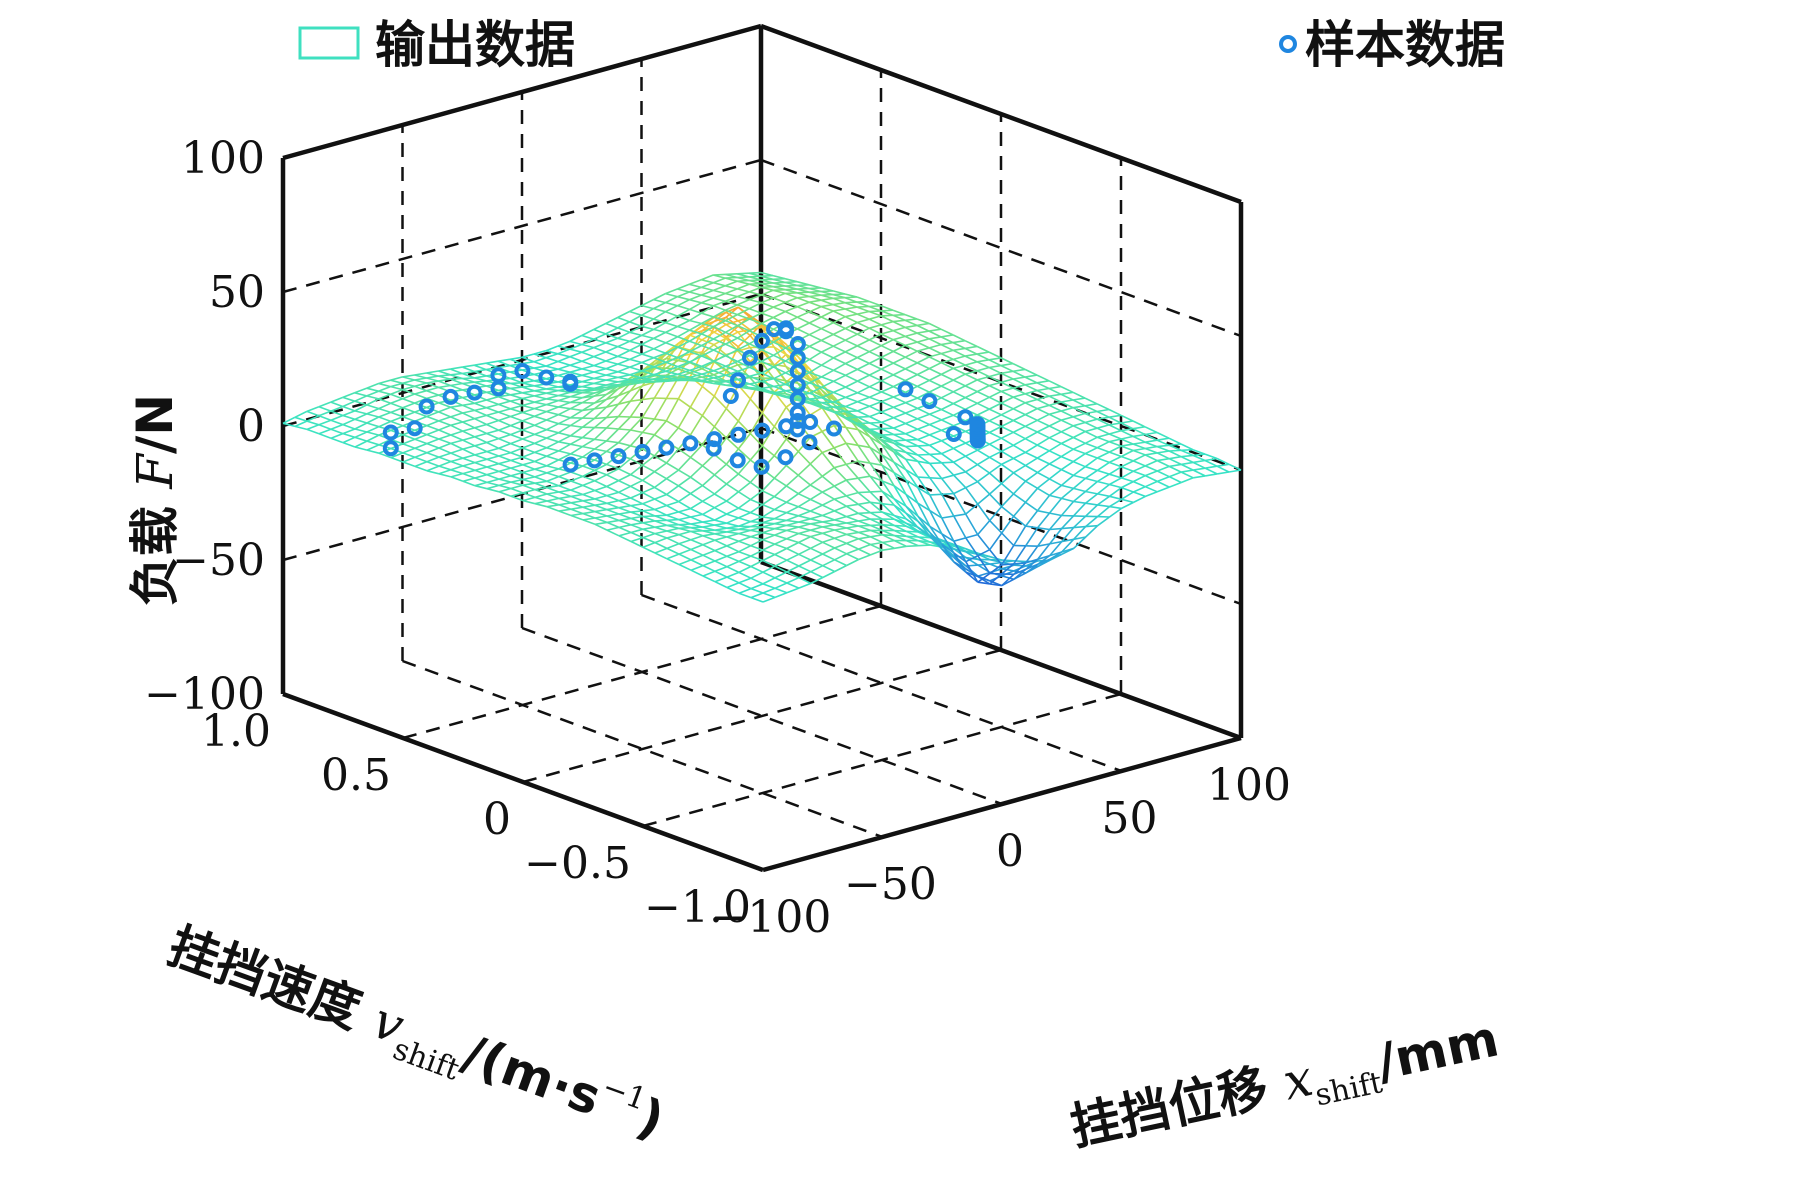 The width and height of the screenshot is (1819, 1190). I want to click on y-tick-label: 0.5, so click(356, 775).